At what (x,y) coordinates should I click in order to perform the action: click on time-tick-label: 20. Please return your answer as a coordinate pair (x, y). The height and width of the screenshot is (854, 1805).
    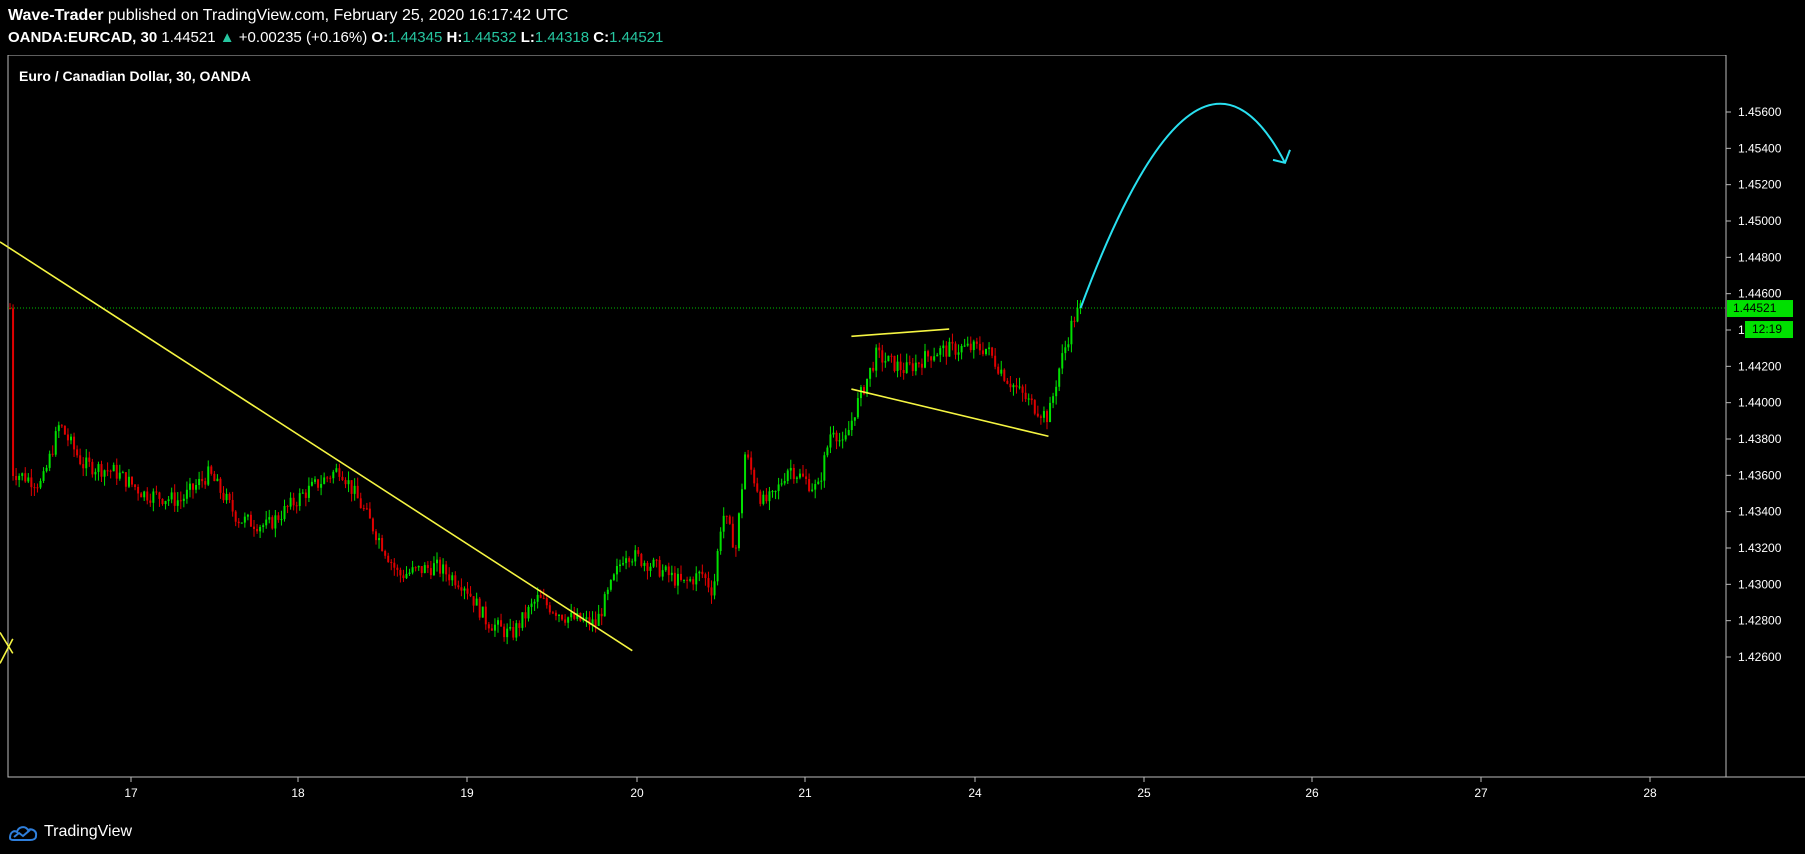
    Looking at the image, I should click on (637, 793).